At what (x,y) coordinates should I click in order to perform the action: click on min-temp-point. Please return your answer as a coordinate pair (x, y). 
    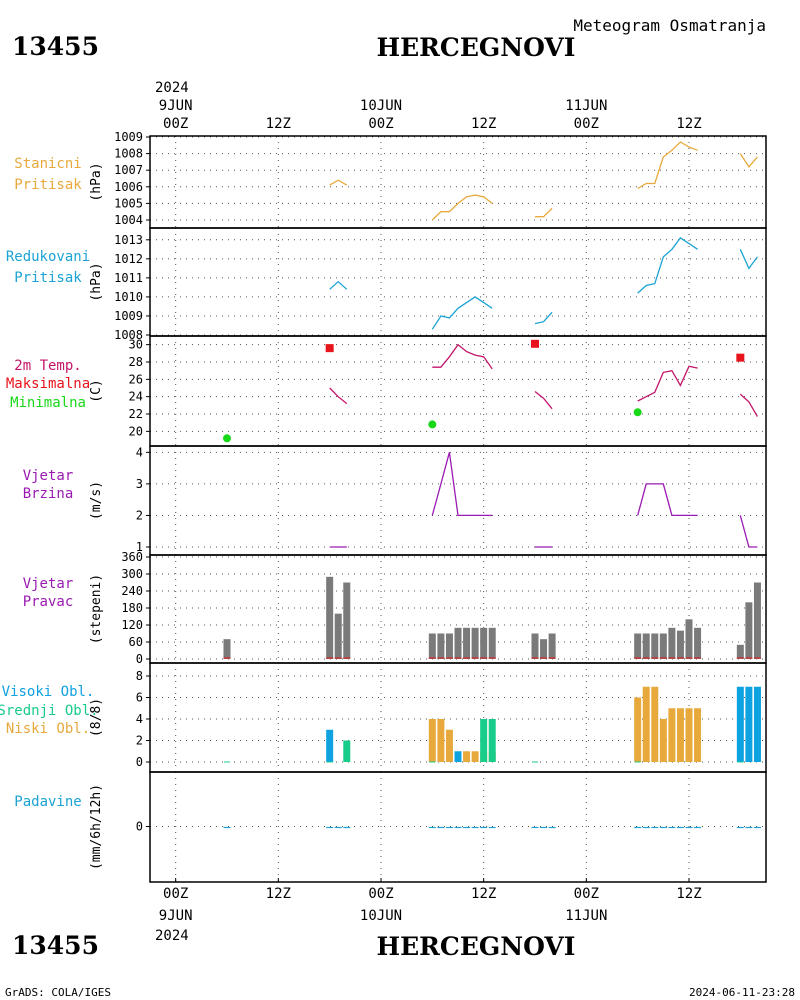
    Looking at the image, I should click on (227, 438).